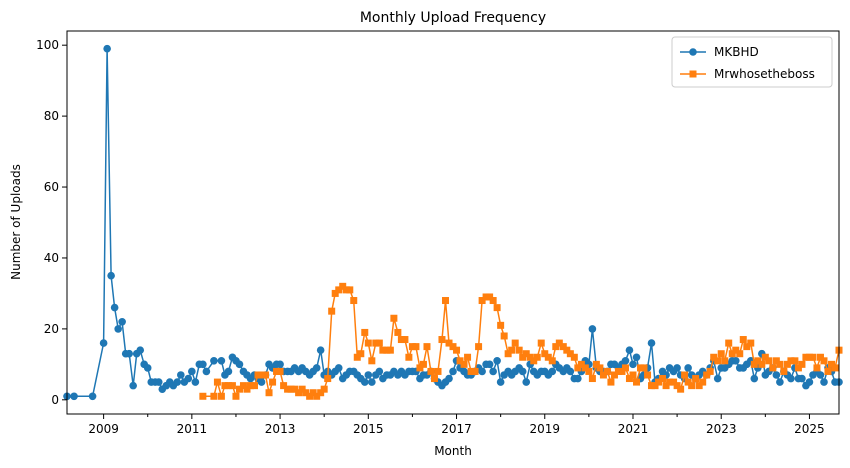 The height and width of the screenshot is (468, 850). Describe the element at coordinates (633, 429) in the screenshot. I see `x-tick-label: 2021` at that location.